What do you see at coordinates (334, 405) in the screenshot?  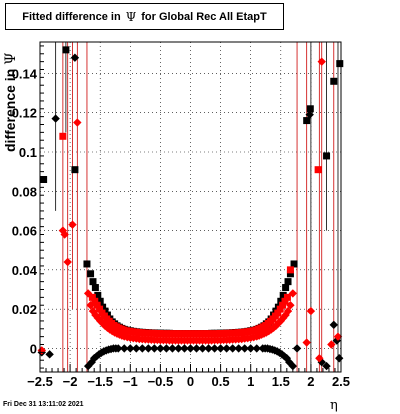 I see `x-axis-label: η` at bounding box center [334, 405].